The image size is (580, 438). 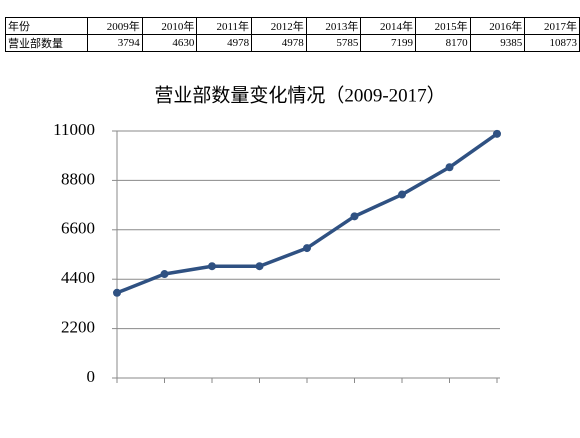 I want to click on table-cell: 2017年, so click(x=552, y=26).